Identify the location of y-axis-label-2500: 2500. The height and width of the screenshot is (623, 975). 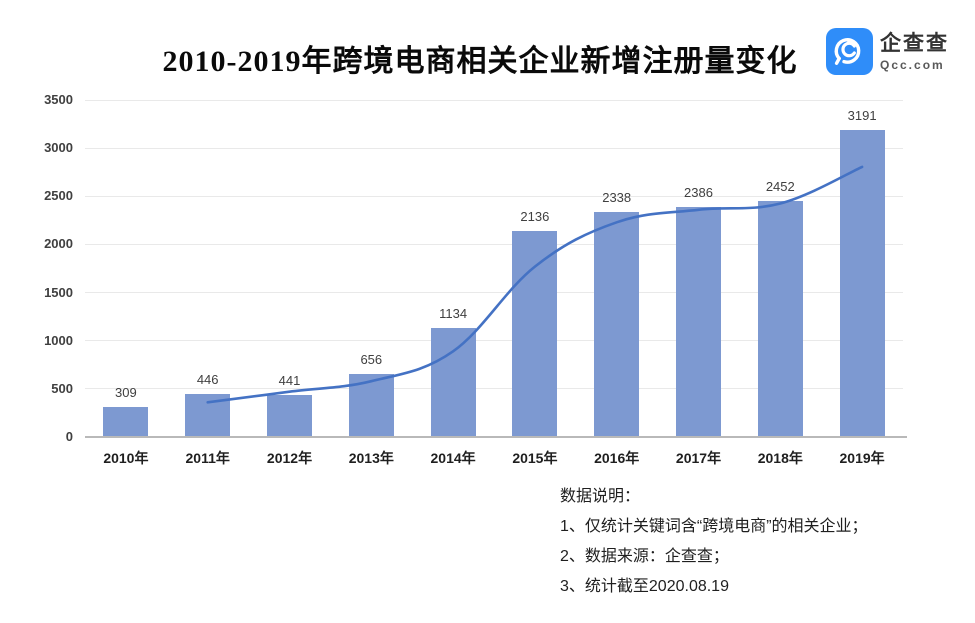
(58, 196).